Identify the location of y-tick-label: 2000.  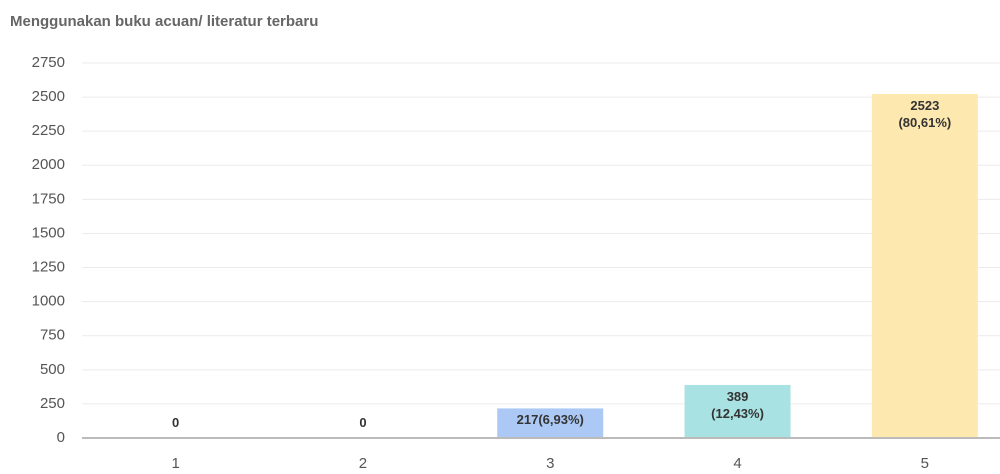
(48, 164).